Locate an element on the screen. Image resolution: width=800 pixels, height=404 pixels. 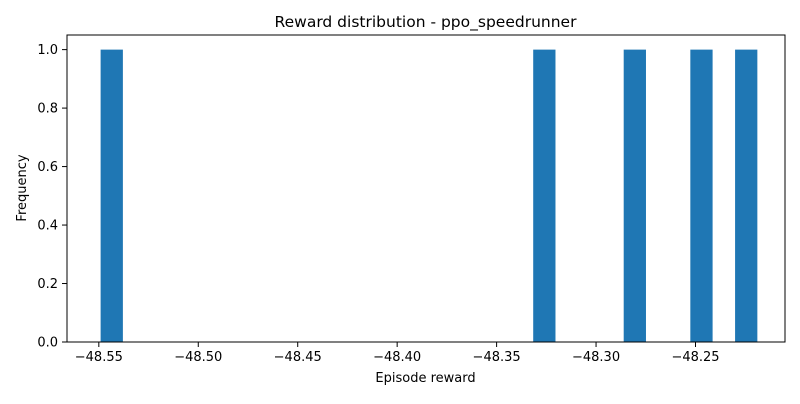
y-tick-label: 0.0 is located at coordinates (47, 343).